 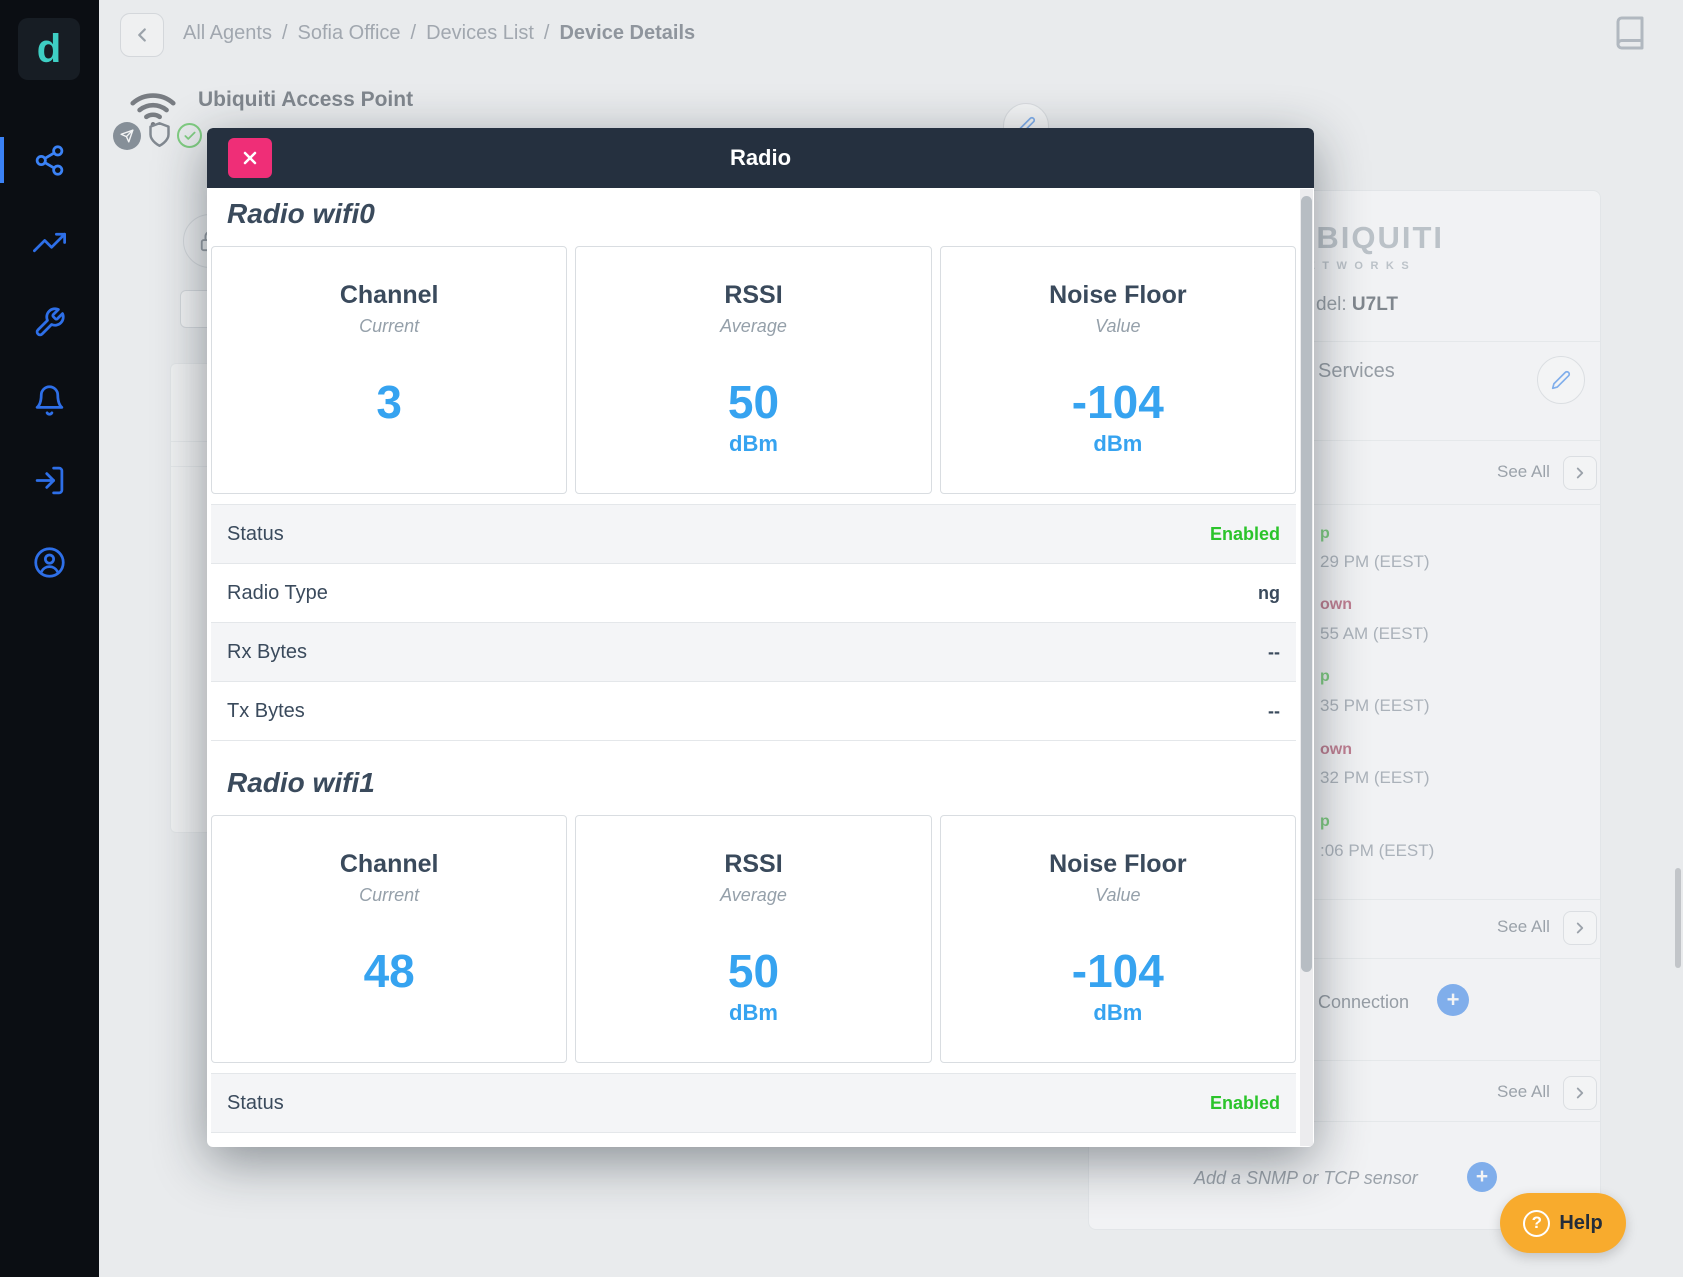 I want to click on close-icon, so click(x=250, y=158).